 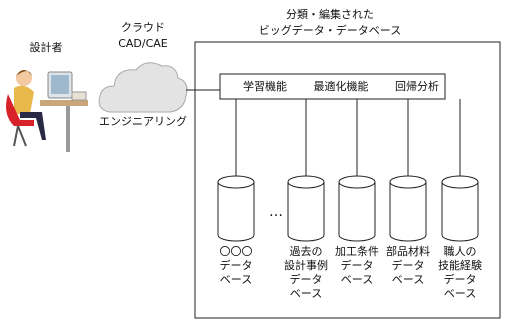 I want to click on function: 学習機能, so click(x=265, y=86).